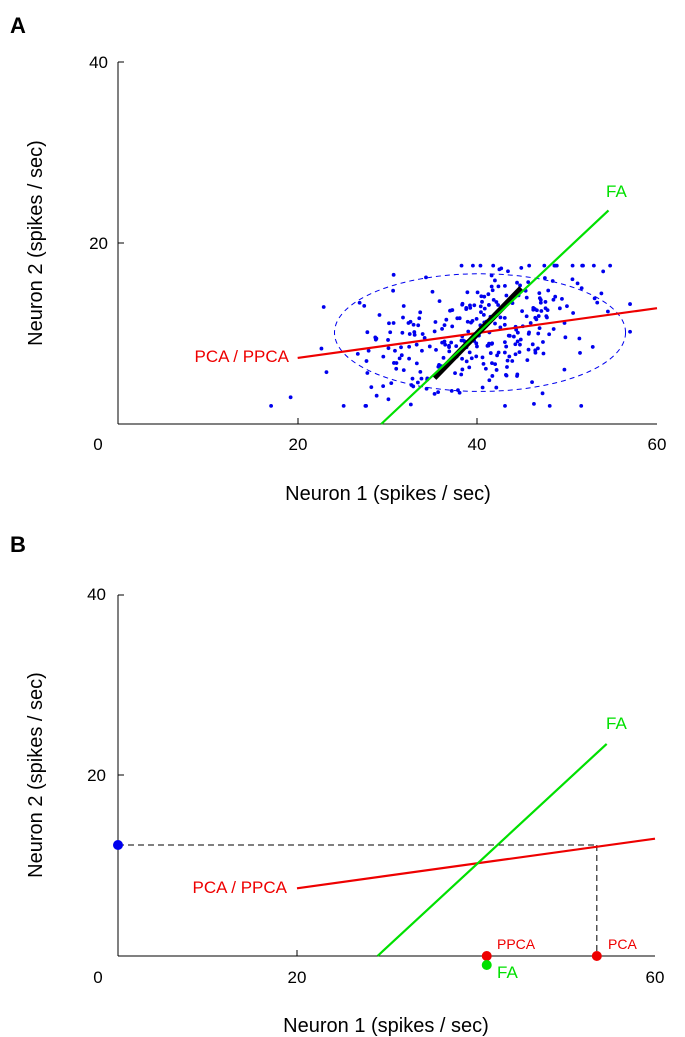 This screenshot has width=685, height=1037. Describe the element at coordinates (386, 1026) in the screenshot. I see `panel-b-x-axis-title: Neuron 1 (spikes / sec)` at that location.